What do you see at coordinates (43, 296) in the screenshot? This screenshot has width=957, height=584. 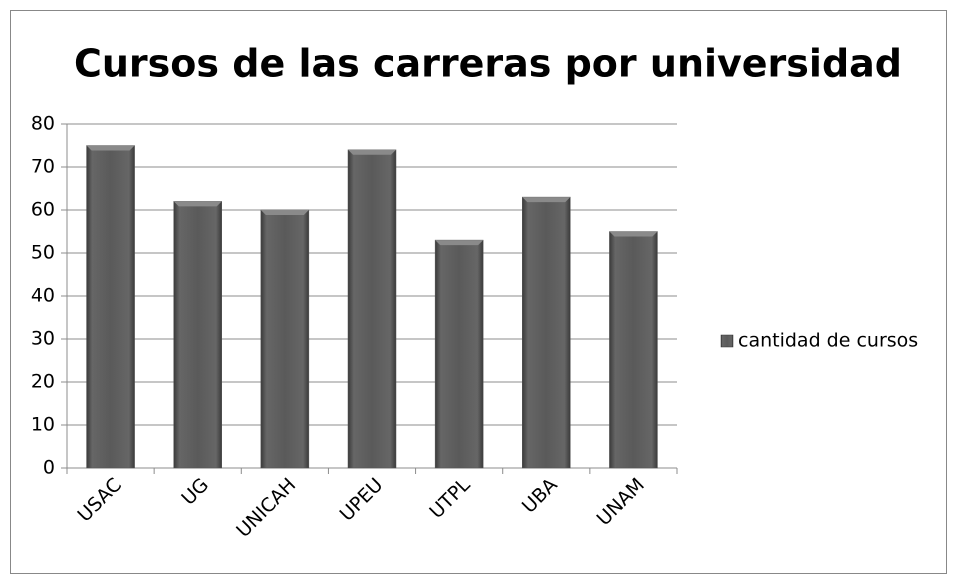 I see `y-tick-label: 40` at bounding box center [43, 296].